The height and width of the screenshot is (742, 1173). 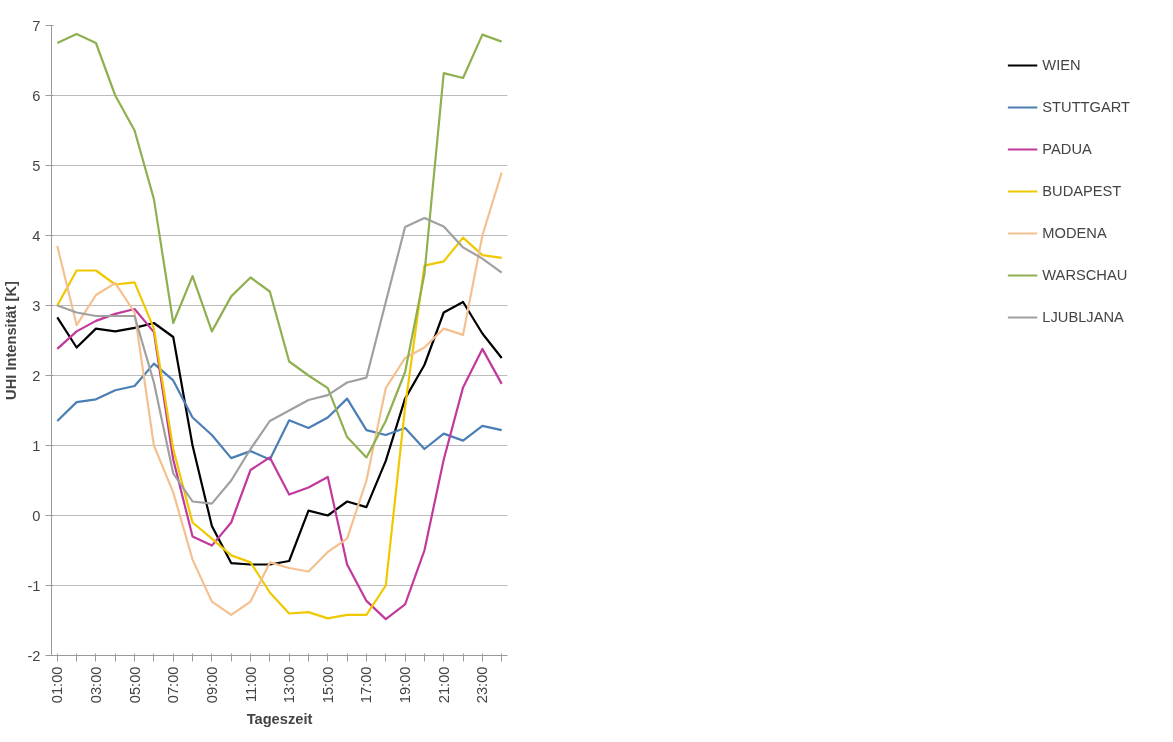 I want to click on x-tick-label: 07:00, so click(x=173, y=685).